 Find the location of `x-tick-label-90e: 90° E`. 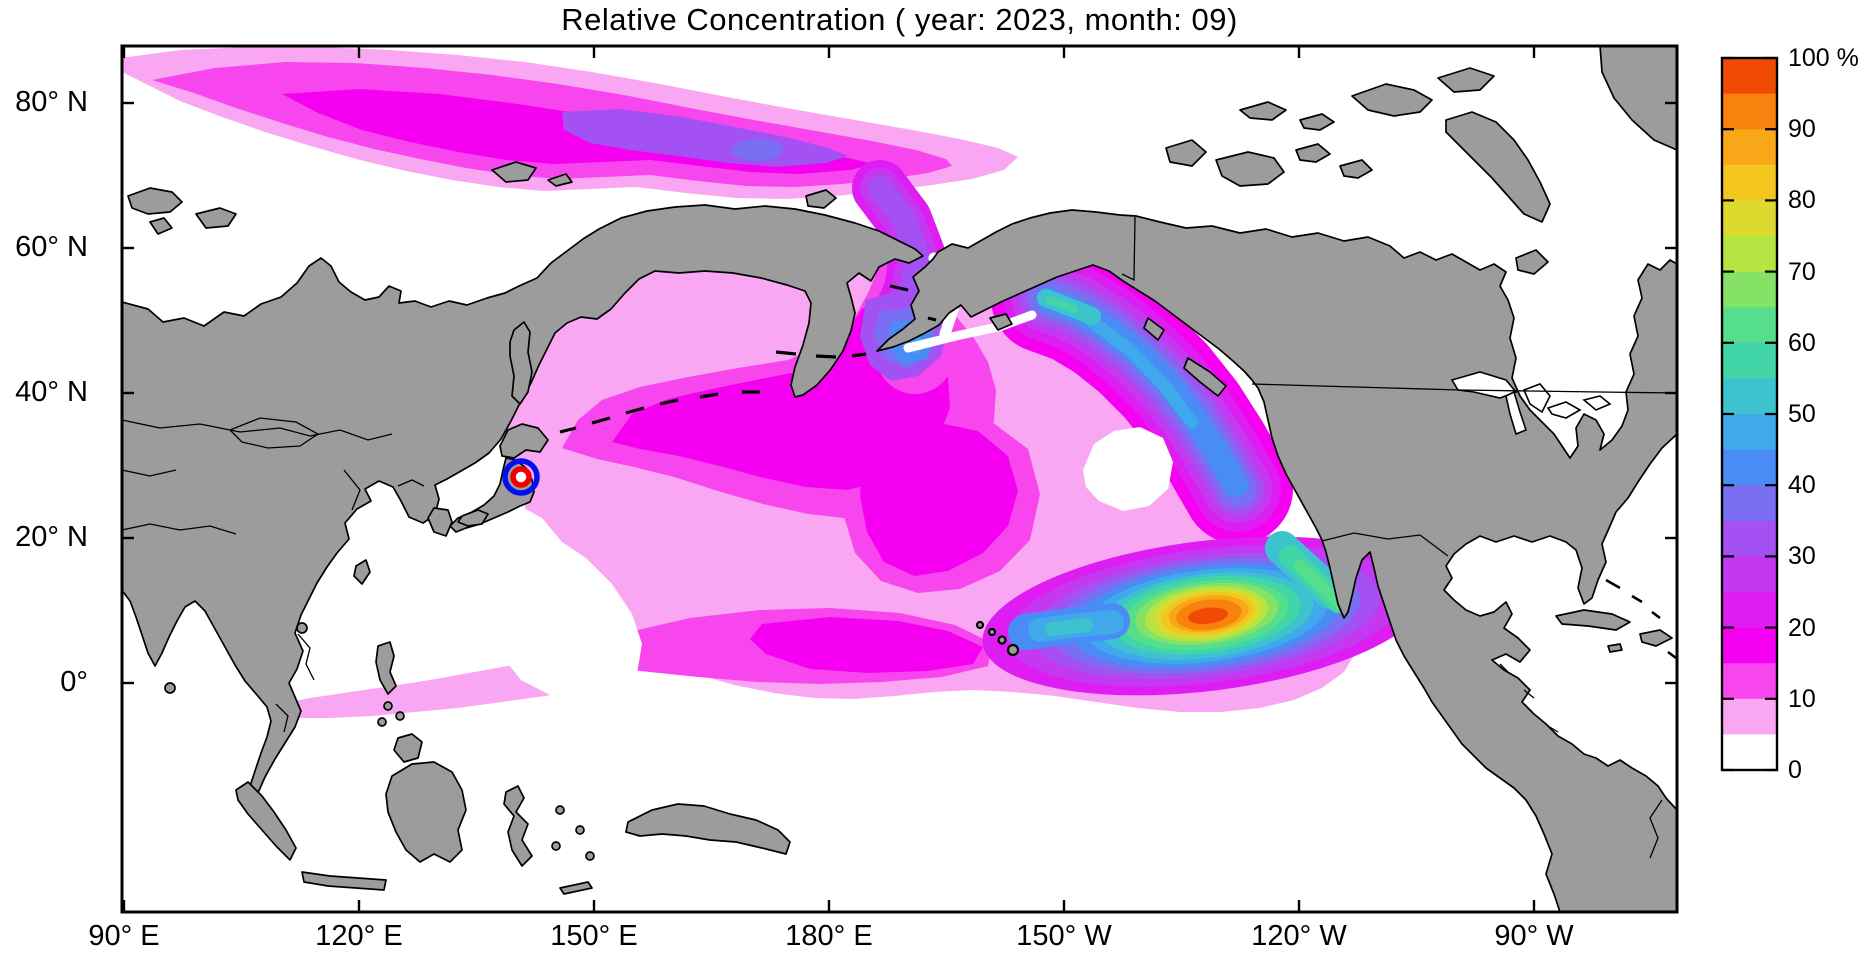

x-tick-label-90e: 90° E is located at coordinates (124, 936).